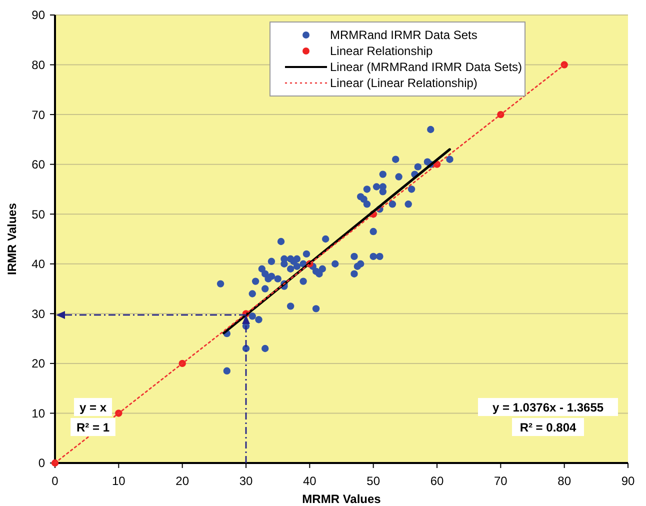  What do you see at coordinates (246, 481) in the screenshot?
I see `x-tick-label: 30` at bounding box center [246, 481].